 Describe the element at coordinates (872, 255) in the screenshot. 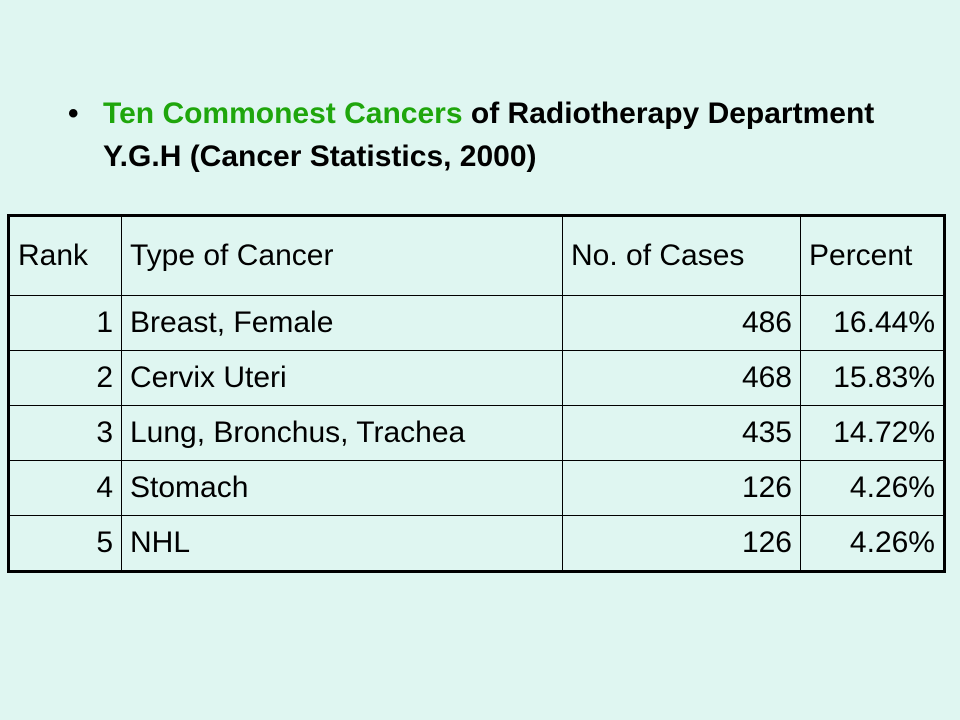

I see `header-percent: Percent` at that location.